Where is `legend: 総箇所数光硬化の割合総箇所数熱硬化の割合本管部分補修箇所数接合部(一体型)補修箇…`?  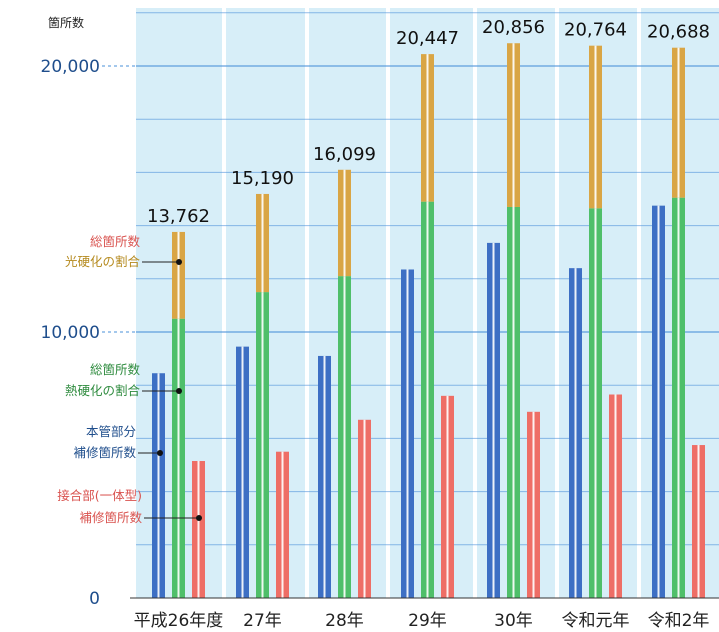 legend: 総箇所数光硬化の割合総箇所数熱硬化の割合本管部分補修箇所数接合部(一体型)補修箇… is located at coordinates (129, 379).